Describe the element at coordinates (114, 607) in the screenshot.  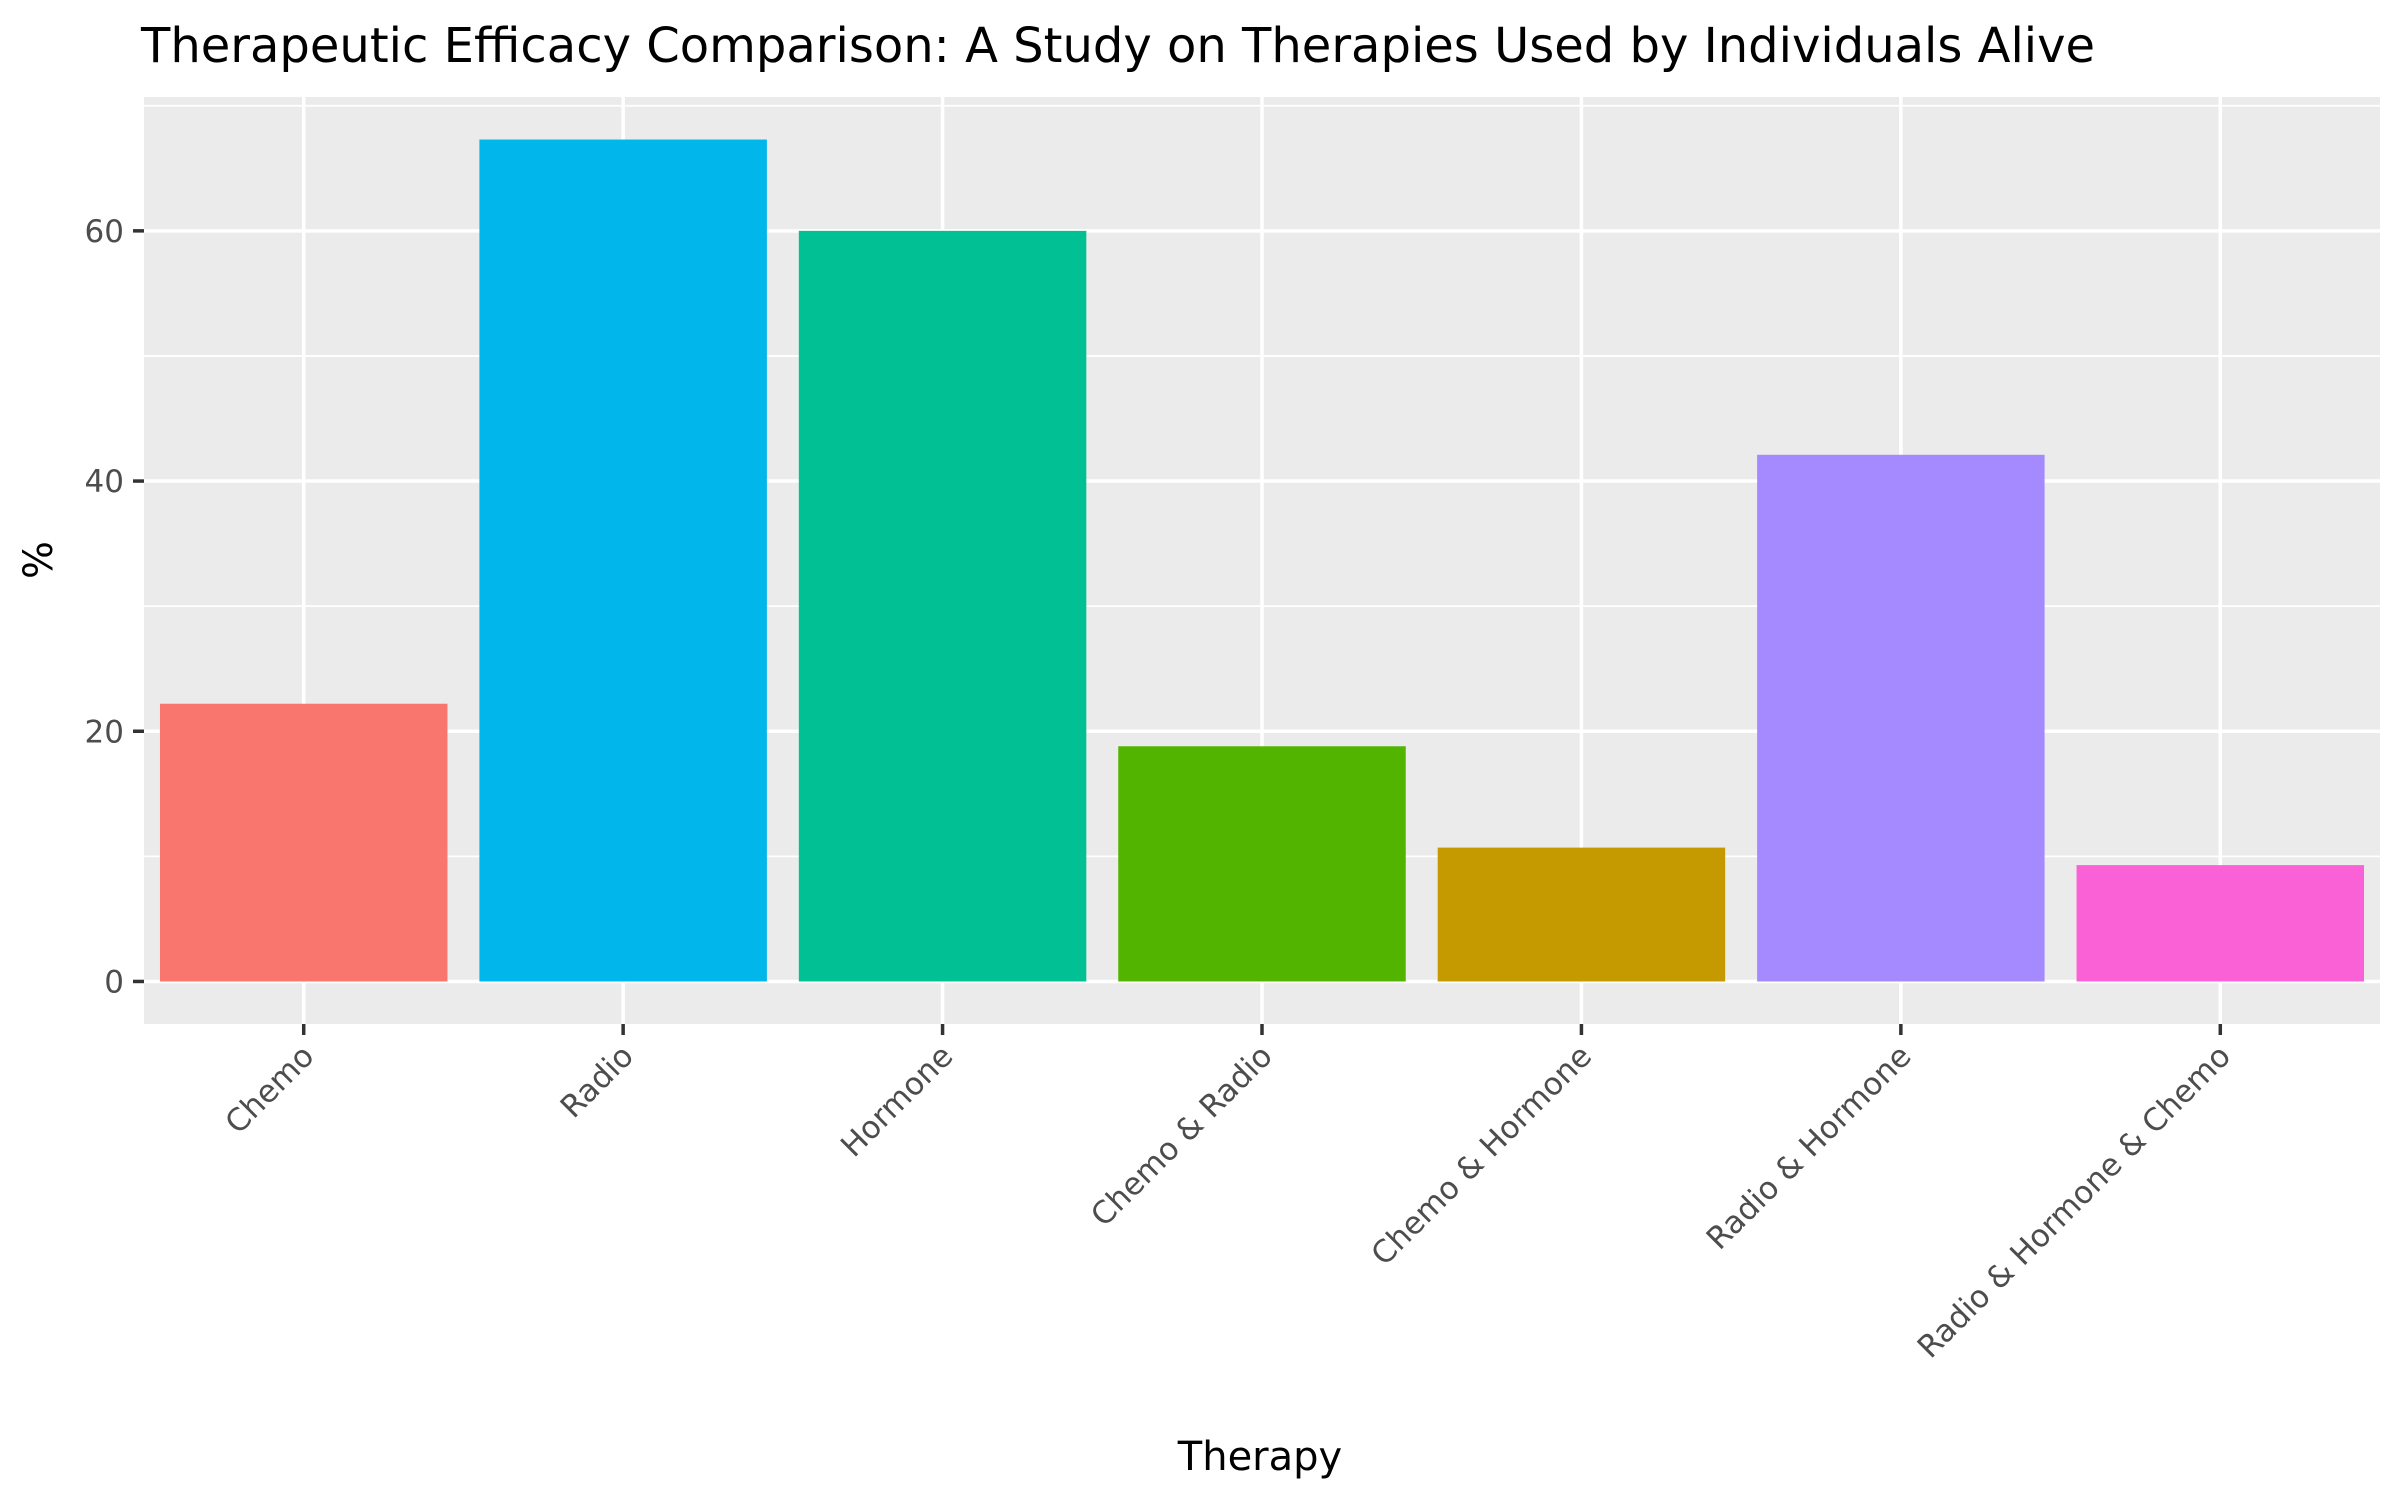
I see `y-axis: 0 20 40 60` at that location.